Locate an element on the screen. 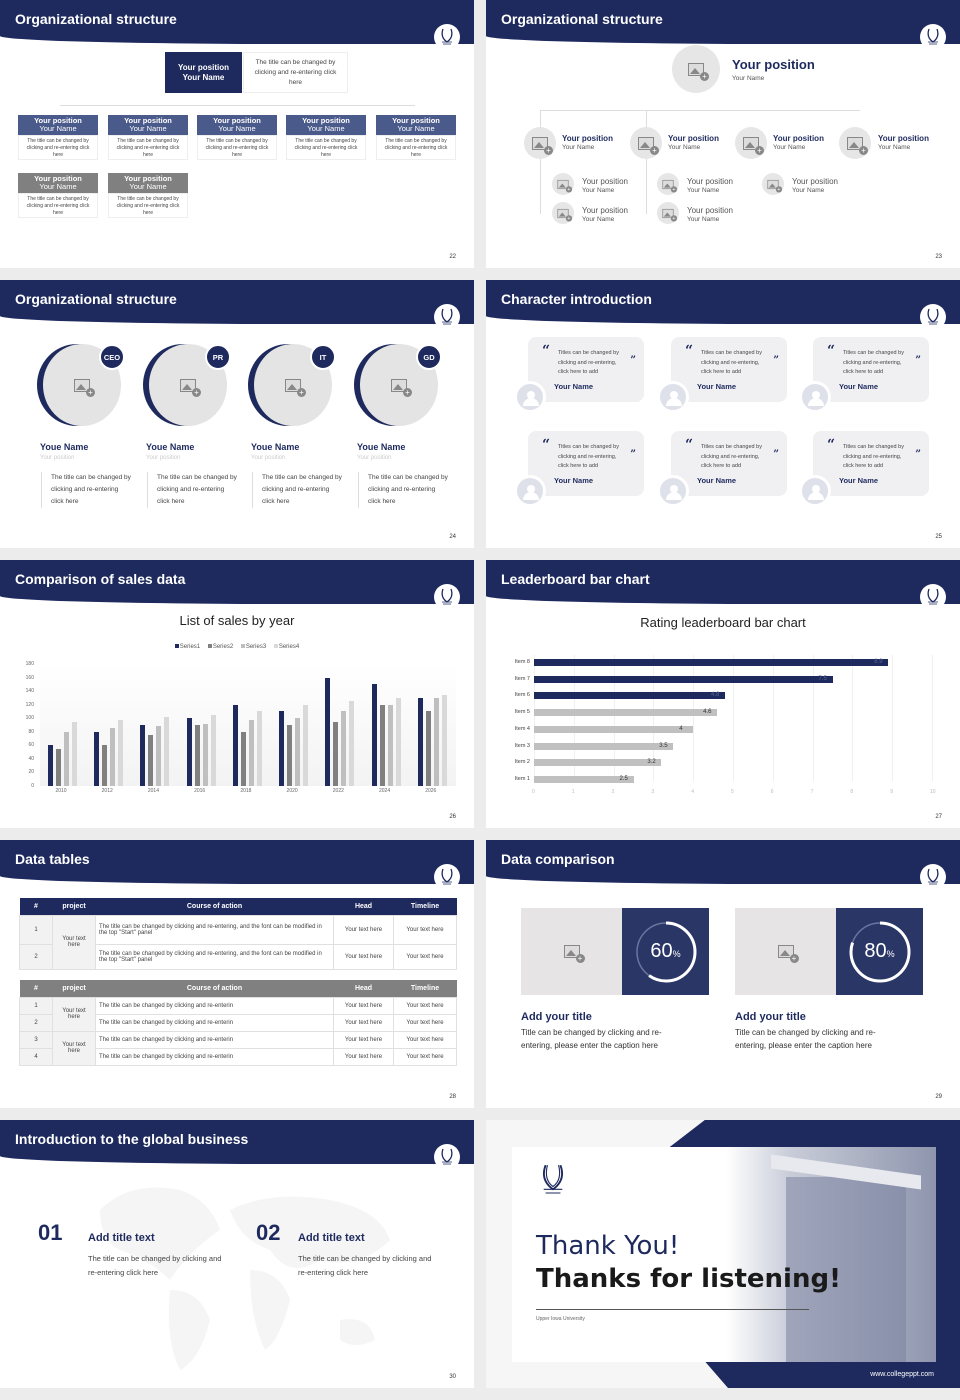 Image resolution: width=960 pixels, height=1400 pixels. slide-title: Comparison of sales data is located at coordinates (100, 579).